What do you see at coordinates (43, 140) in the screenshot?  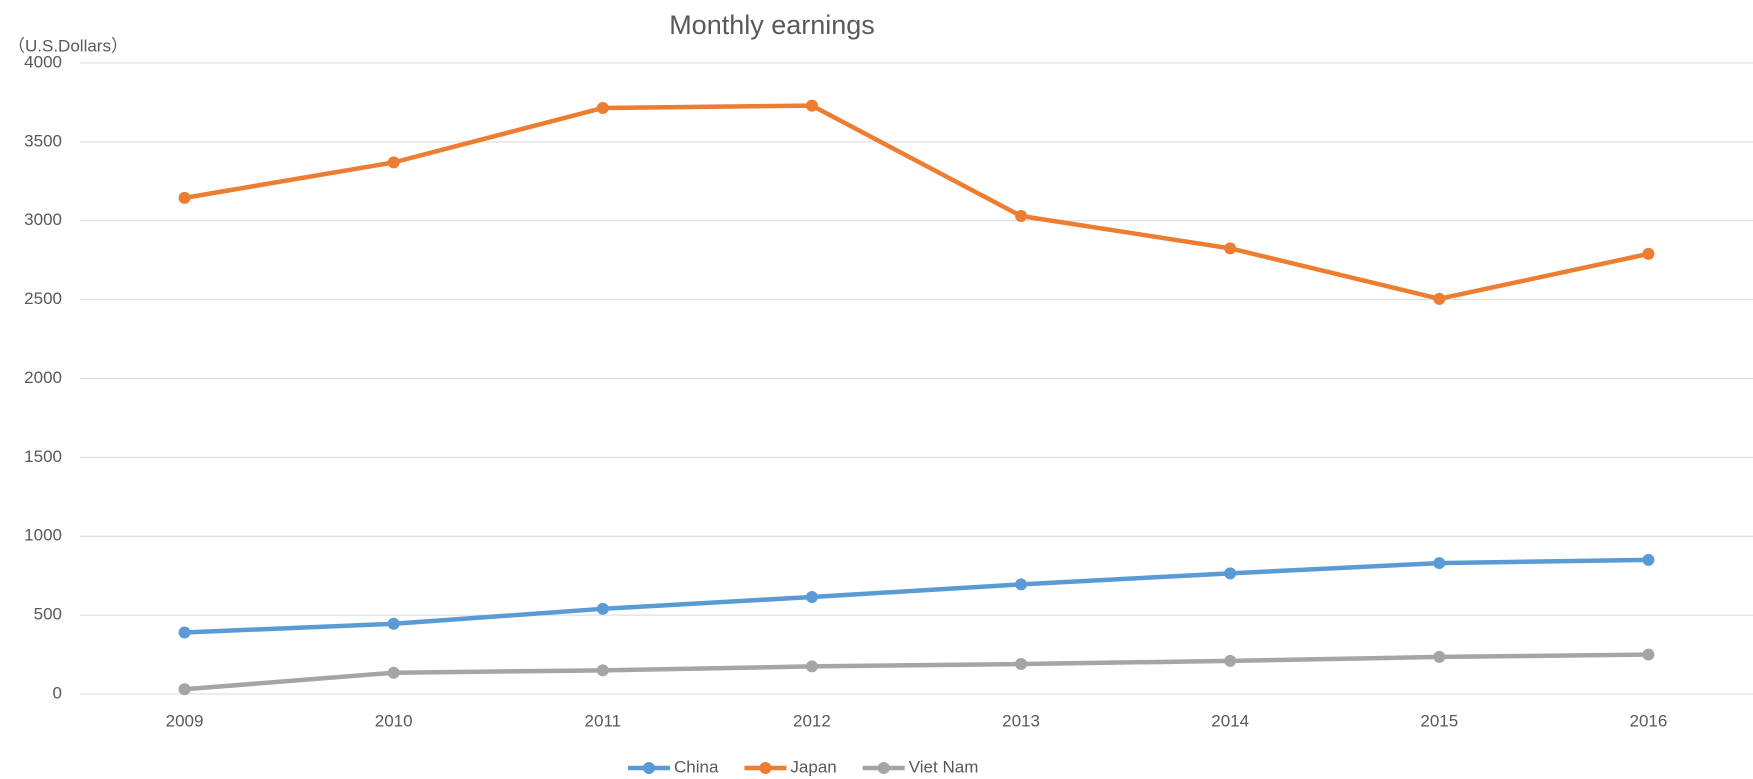 I see `y-tick-label: 3500` at bounding box center [43, 140].